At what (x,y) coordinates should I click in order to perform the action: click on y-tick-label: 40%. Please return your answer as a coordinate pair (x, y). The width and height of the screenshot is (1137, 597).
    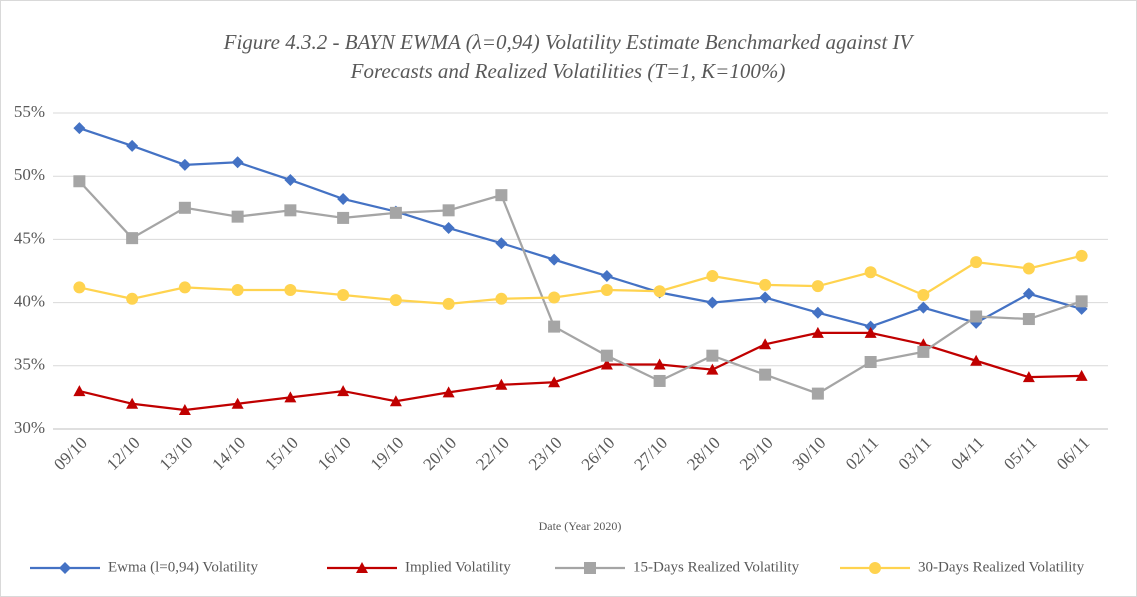
    Looking at the image, I should click on (29, 301).